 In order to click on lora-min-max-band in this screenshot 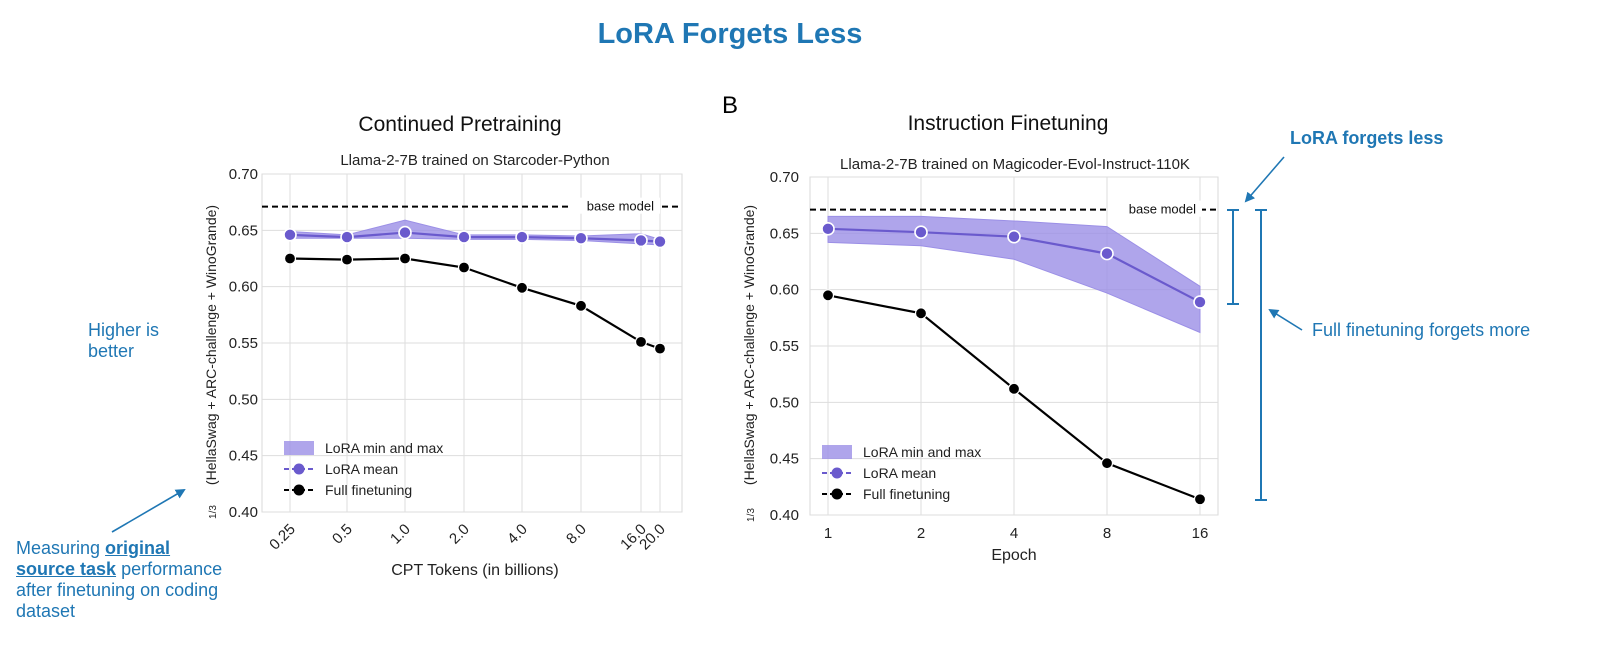, I will do `click(1014, 274)`.